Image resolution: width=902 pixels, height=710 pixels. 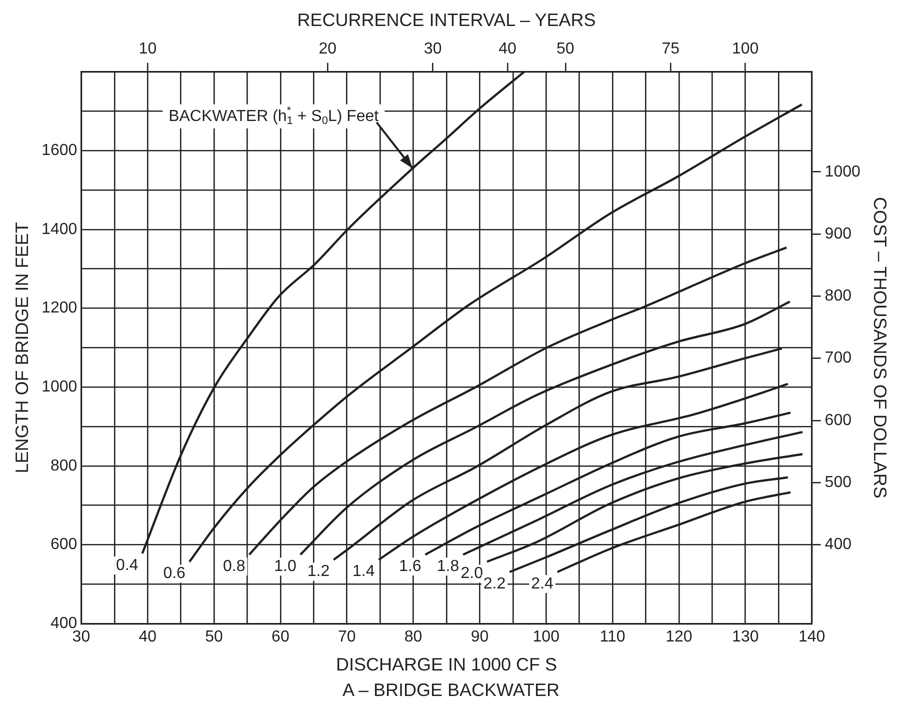 What do you see at coordinates (838, 296) in the screenshot?
I see `y2-tick-label: 800` at bounding box center [838, 296].